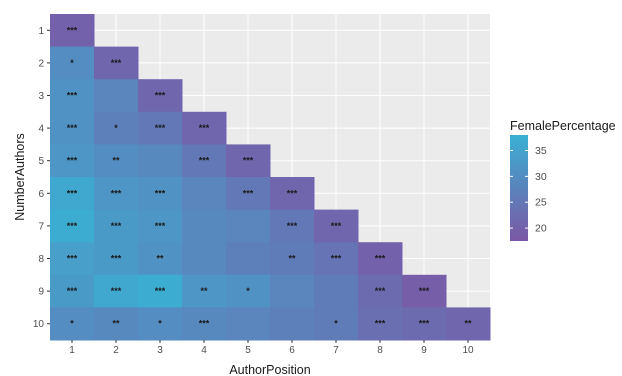  What do you see at coordinates (519, 188) in the screenshot?
I see `legend-colorbar` at bounding box center [519, 188].